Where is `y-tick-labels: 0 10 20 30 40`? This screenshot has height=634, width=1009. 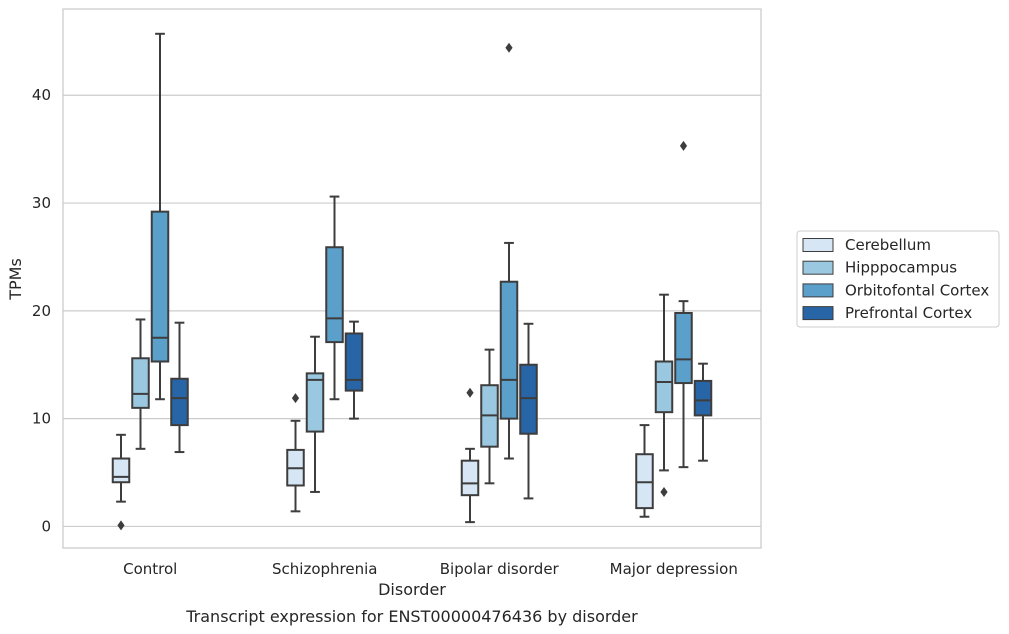 y-tick-labels: 0 10 20 30 40 is located at coordinates (41, 310).